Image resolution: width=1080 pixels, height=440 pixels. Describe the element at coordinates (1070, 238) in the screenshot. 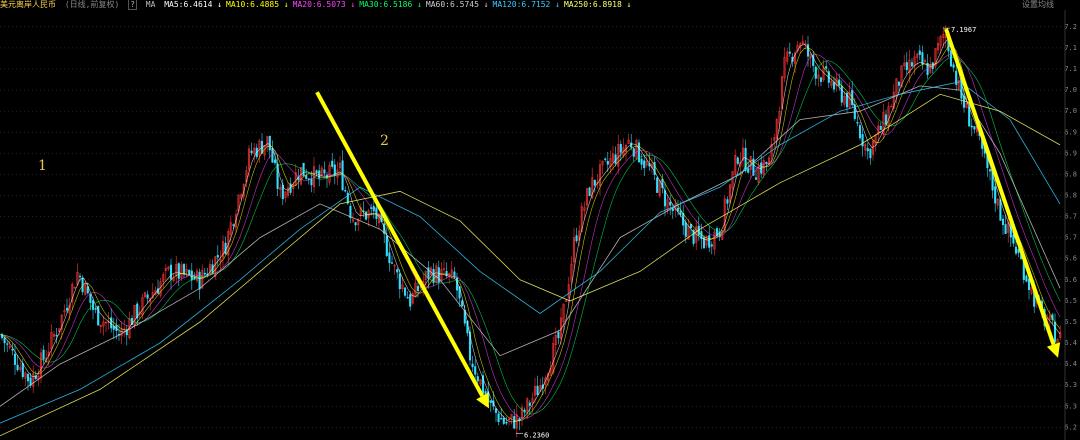

I see `y-tick-label: 6.7` at that location.